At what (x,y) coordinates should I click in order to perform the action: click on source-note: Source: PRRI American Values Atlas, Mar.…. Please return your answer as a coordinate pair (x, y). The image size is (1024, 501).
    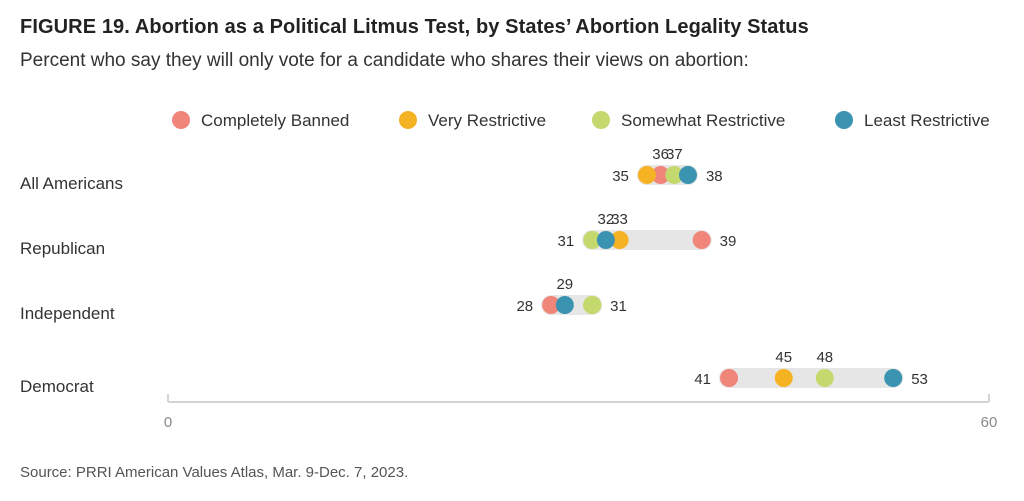
    Looking at the image, I should click on (214, 472).